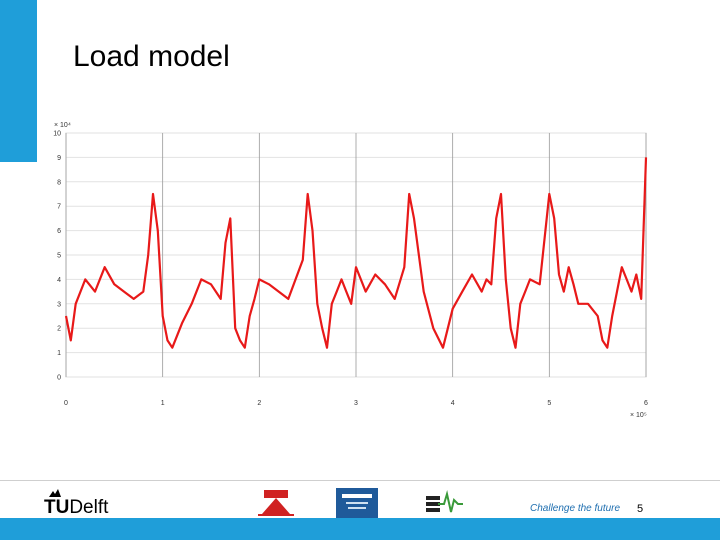 This screenshot has height=540, width=720. What do you see at coordinates (59, 231) in the screenshot?
I see `y-tick-label: 6` at bounding box center [59, 231].